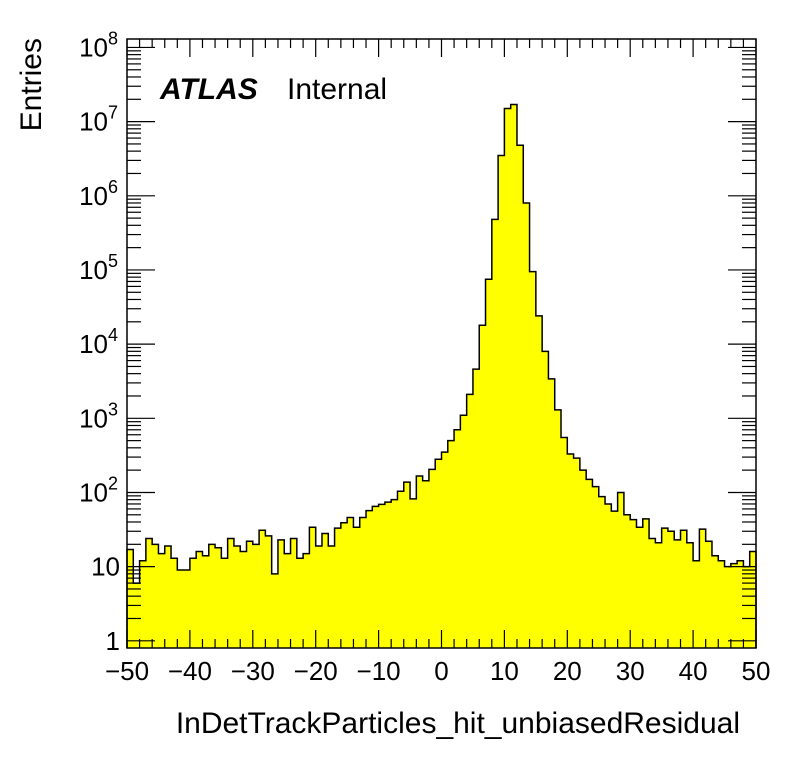 The image size is (796, 772). What do you see at coordinates (113, 38) in the screenshot?
I see `y-tick-exponent: 8` at bounding box center [113, 38].